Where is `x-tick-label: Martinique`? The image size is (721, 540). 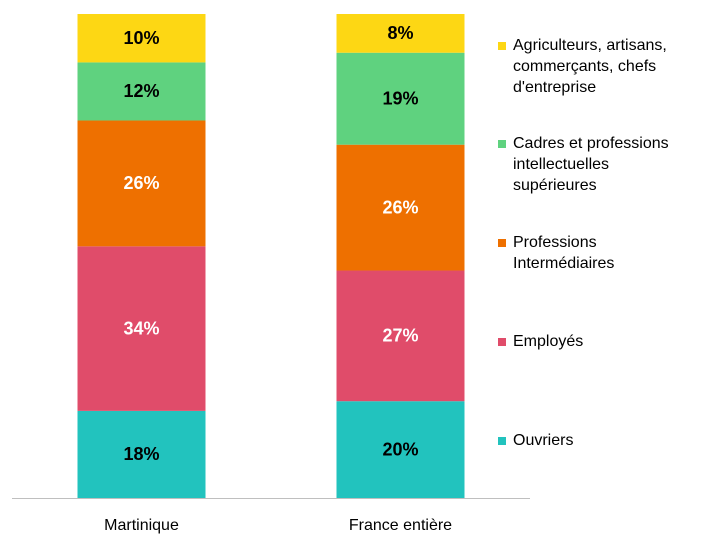 x-tick-label: Martinique is located at coordinates (141, 525).